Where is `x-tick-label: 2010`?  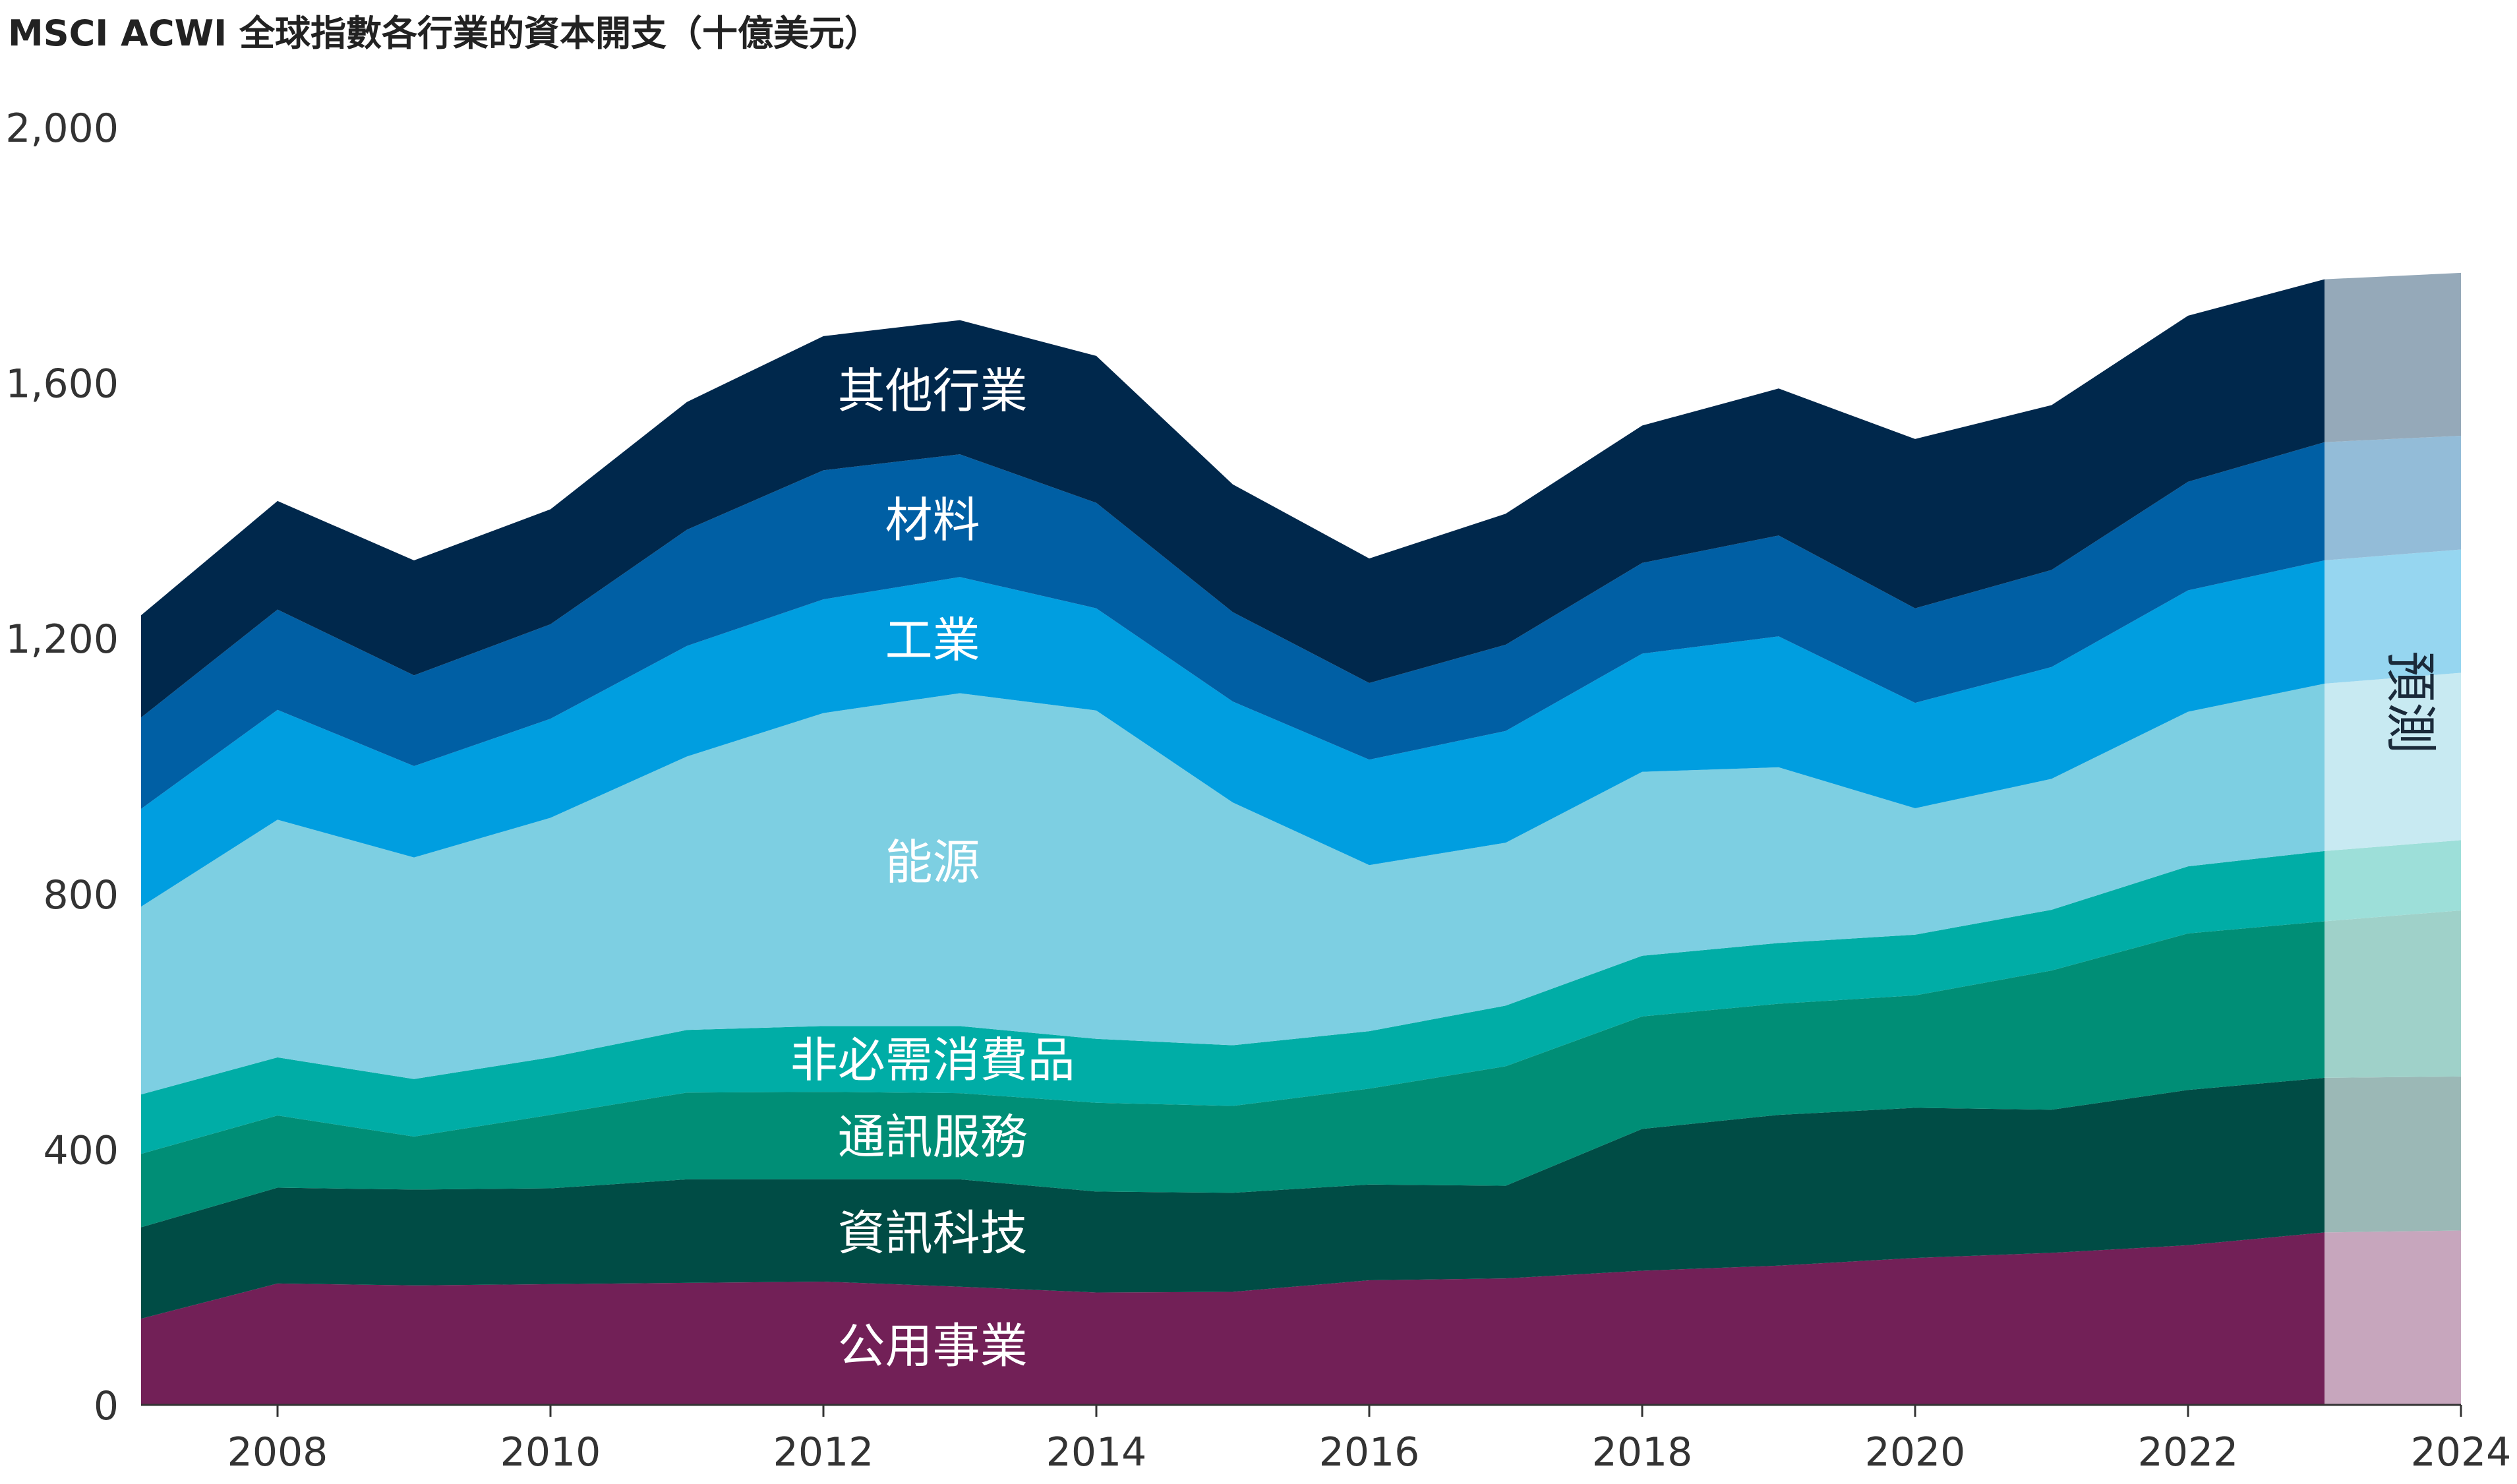
x-tick-label: 2010 is located at coordinates (550, 1452).